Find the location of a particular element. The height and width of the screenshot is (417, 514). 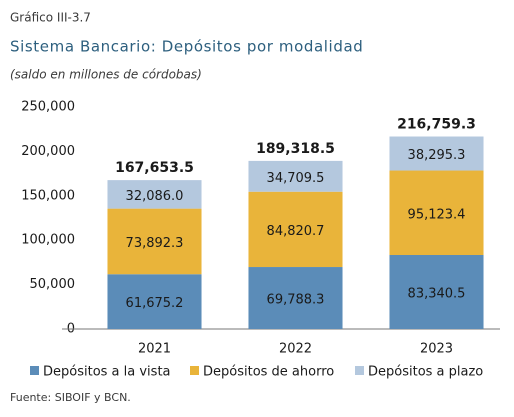

data-label: 69,788.3 is located at coordinates (296, 300).